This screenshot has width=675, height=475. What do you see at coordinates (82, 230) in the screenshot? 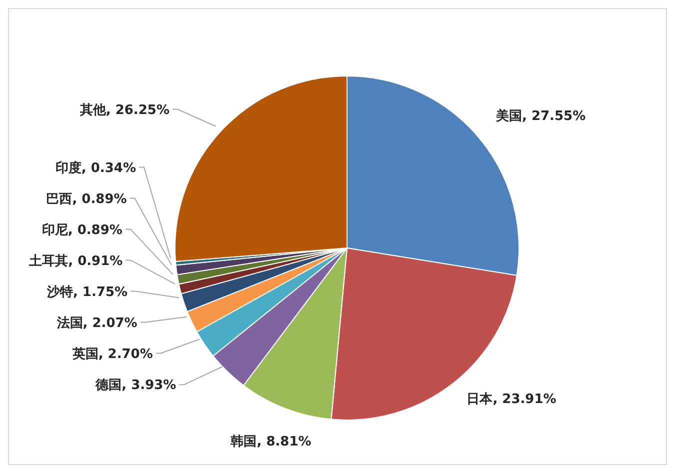
I see `slice-label: 印尼, 0.89%` at bounding box center [82, 230].